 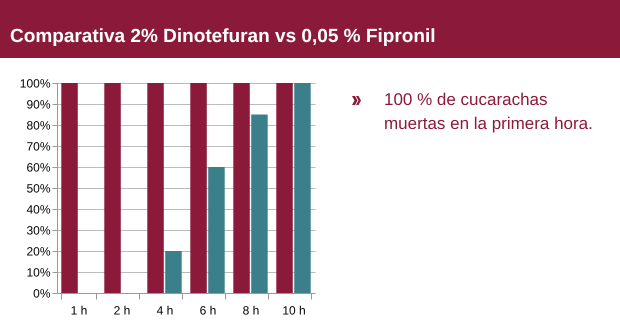 I want to click on y-tick-label: 70%, so click(x=38, y=147).